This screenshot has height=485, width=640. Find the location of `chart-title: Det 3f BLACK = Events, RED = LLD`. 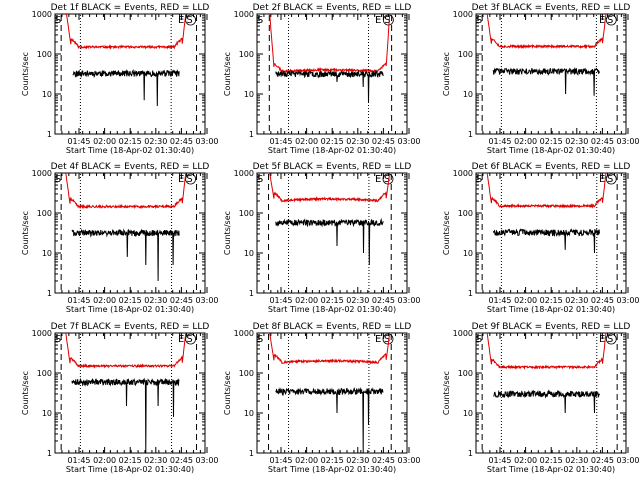

chart-title: Det 3f BLACK = Events, RED = LLD is located at coordinates (551, 8).